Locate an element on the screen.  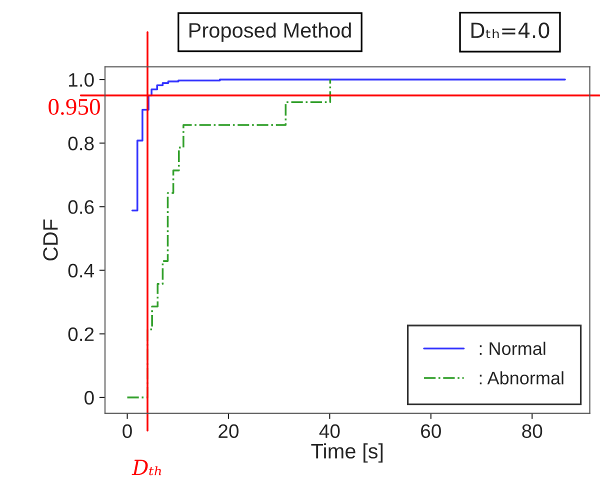
y-tick-label: 0.8 is located at coordinates (81, 143).